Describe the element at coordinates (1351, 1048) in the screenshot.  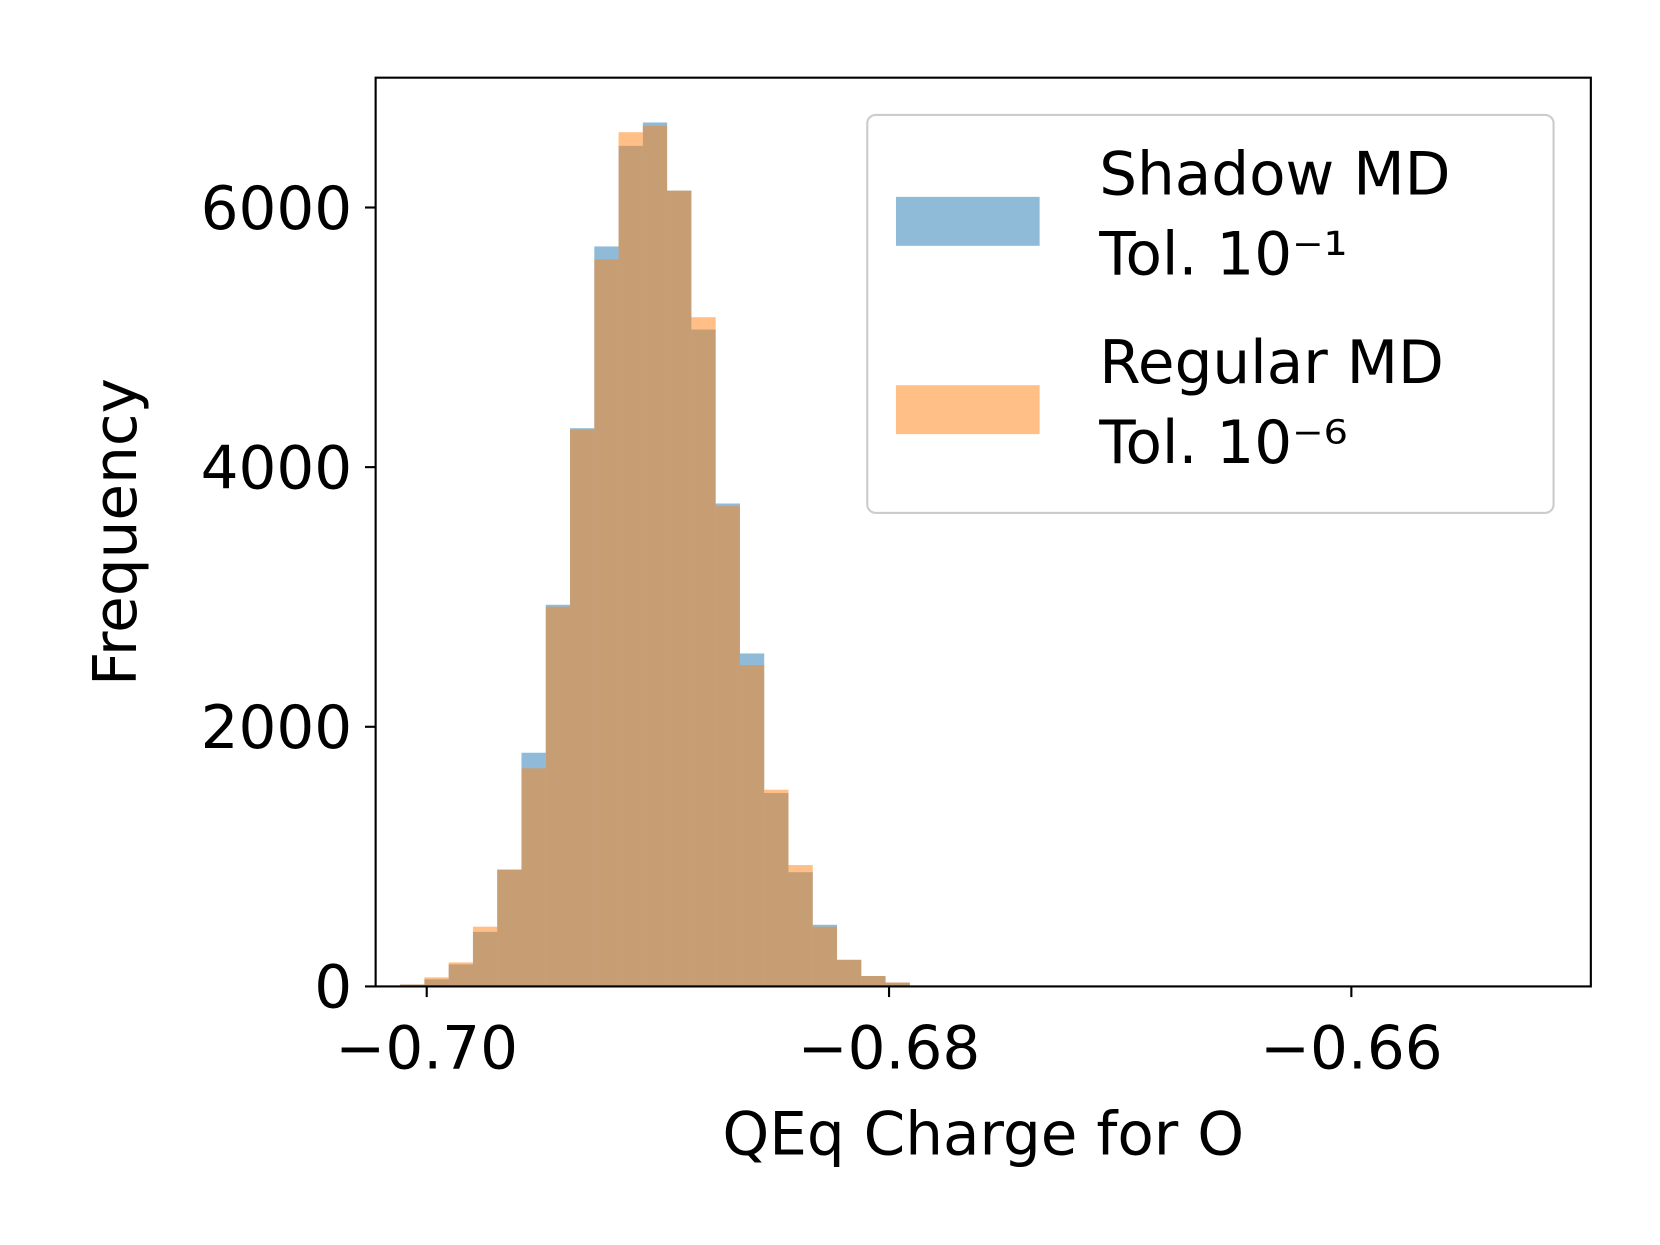
I see `x-tick-label: −0.66` at that location.